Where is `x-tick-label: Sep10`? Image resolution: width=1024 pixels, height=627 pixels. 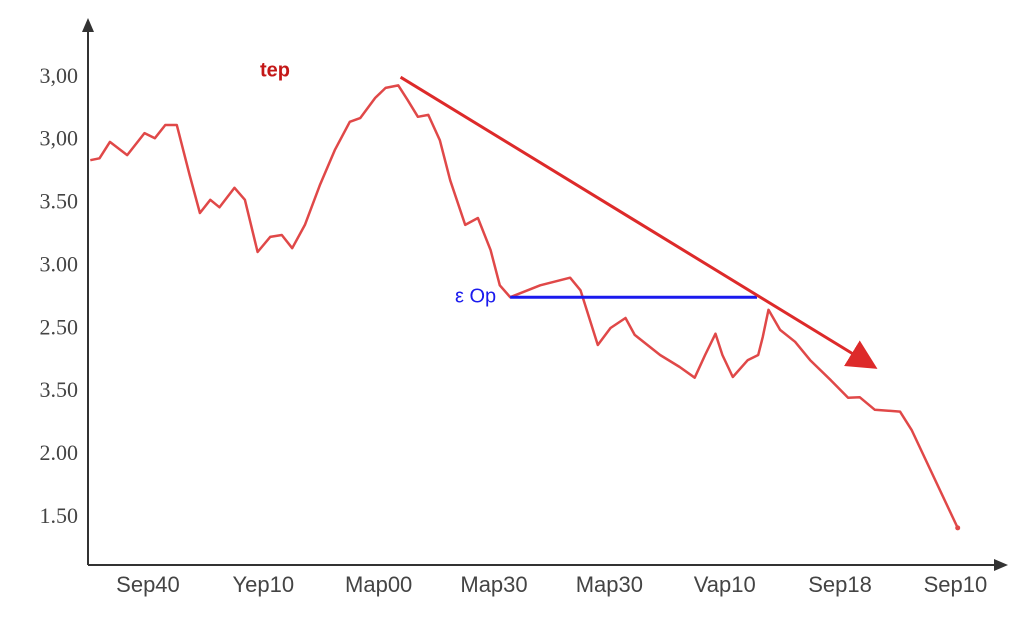
x-tick-label: Sep10 is located at coordinates (956, 584).